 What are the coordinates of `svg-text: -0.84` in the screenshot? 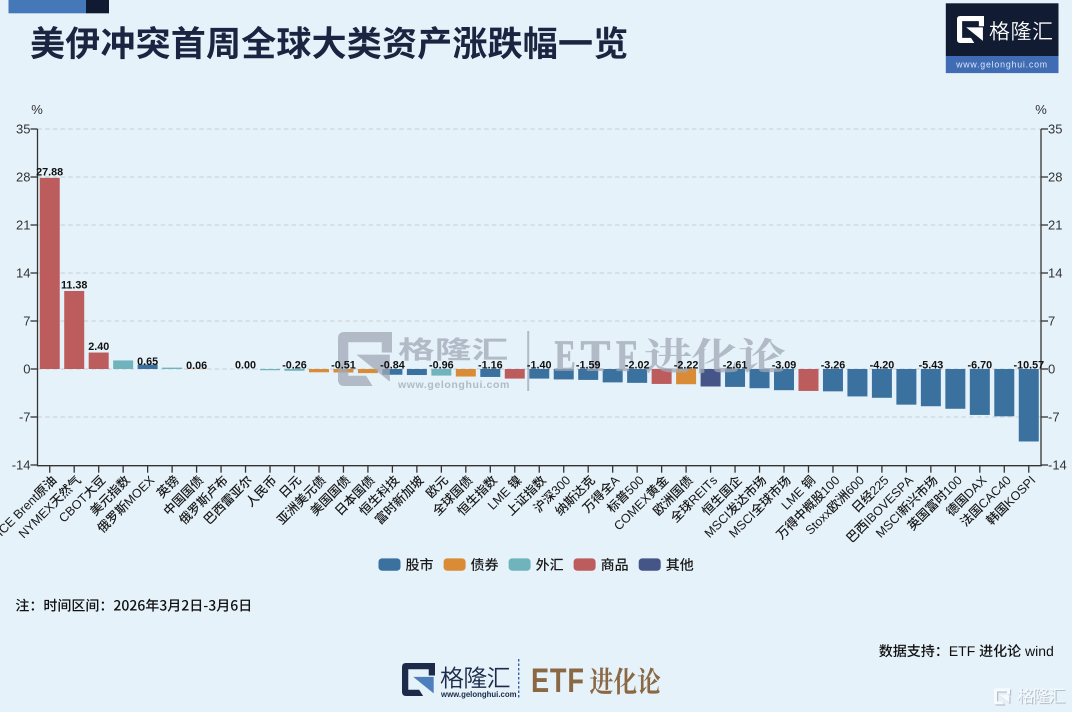 It's located at (392, 366).